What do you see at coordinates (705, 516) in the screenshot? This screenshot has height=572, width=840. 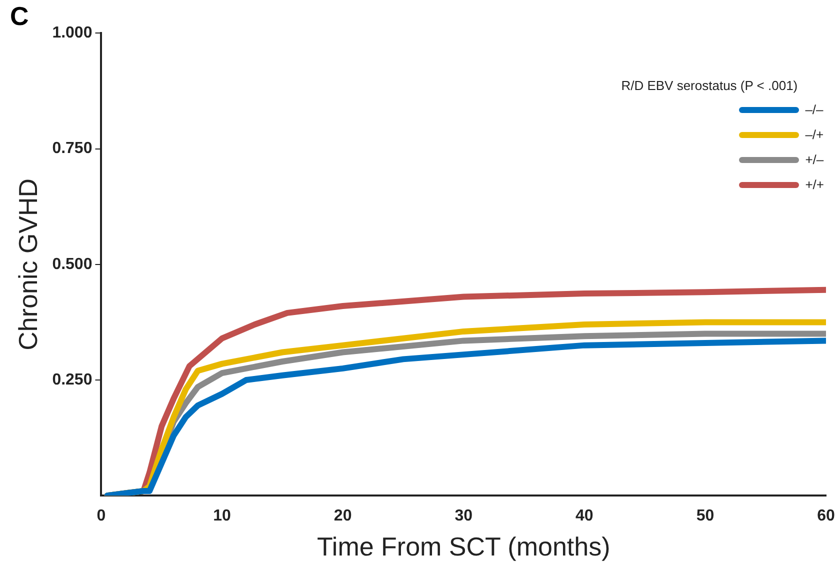 I see `x-tick-label: 50` at bounding box center [705, 516].